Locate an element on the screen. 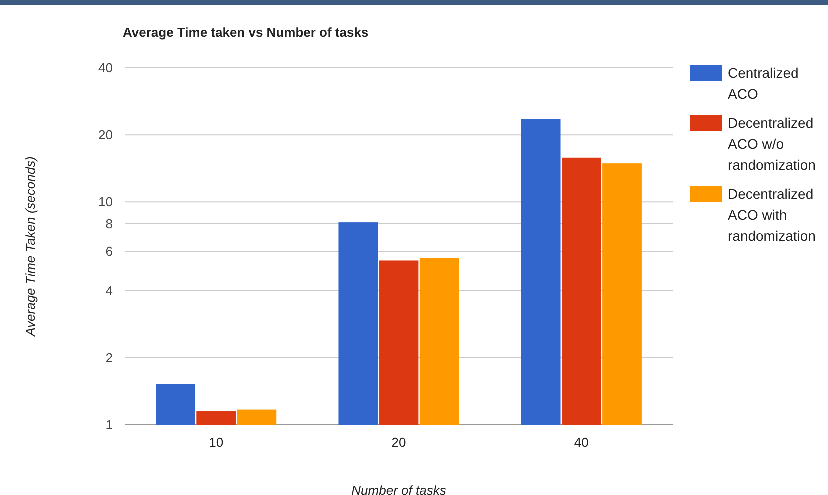  y-axis-title: Average Time Taken (seconds) is located at coordinates (30, 247).